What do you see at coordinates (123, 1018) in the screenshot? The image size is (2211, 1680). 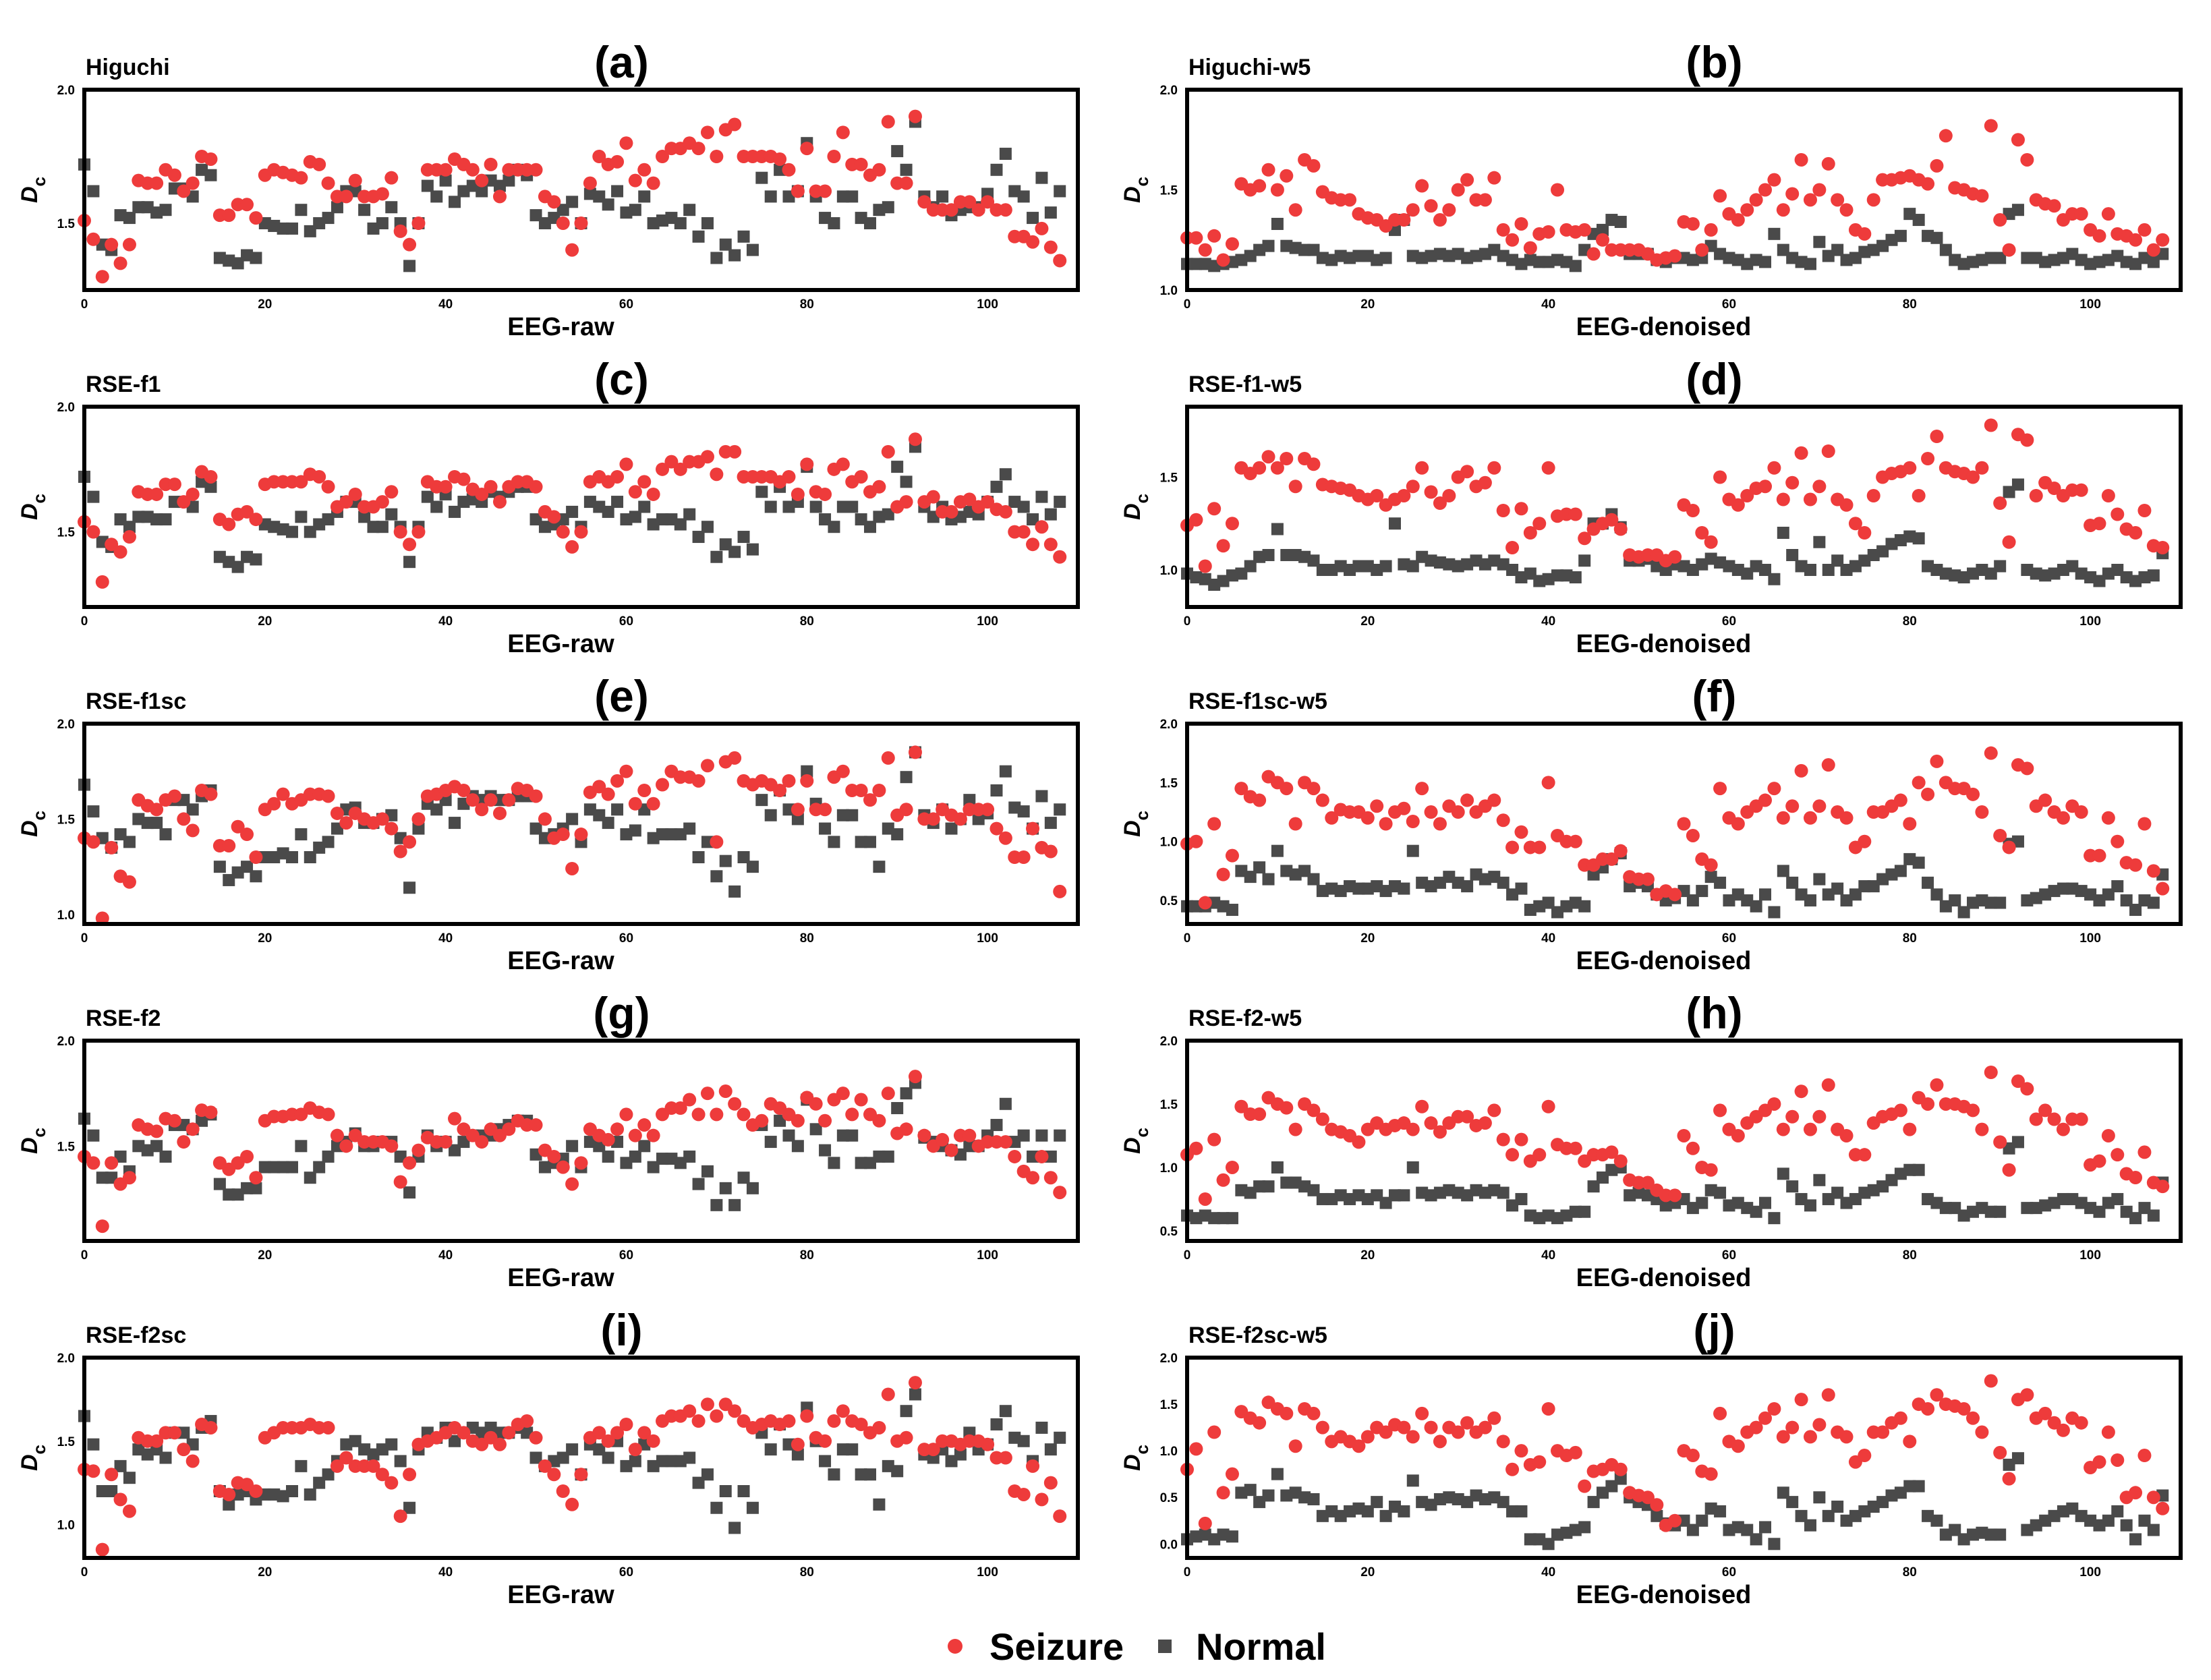 I see `method-label: RSE-f2` at bounding box center [123, 1018].